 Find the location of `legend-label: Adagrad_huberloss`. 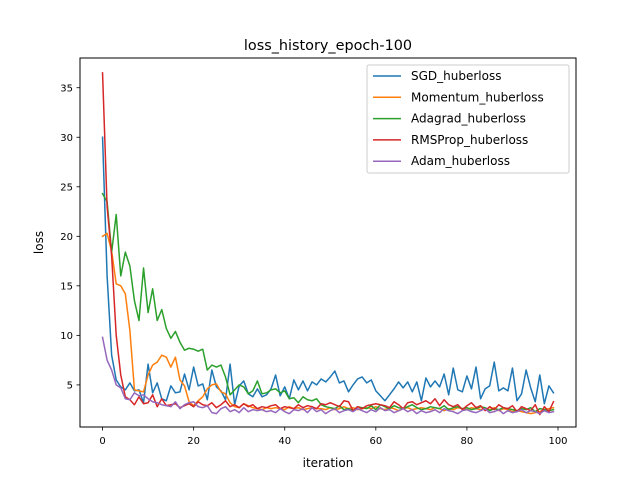

legend-label: Adagrad_huberloss is located at coordinates (468, 119).